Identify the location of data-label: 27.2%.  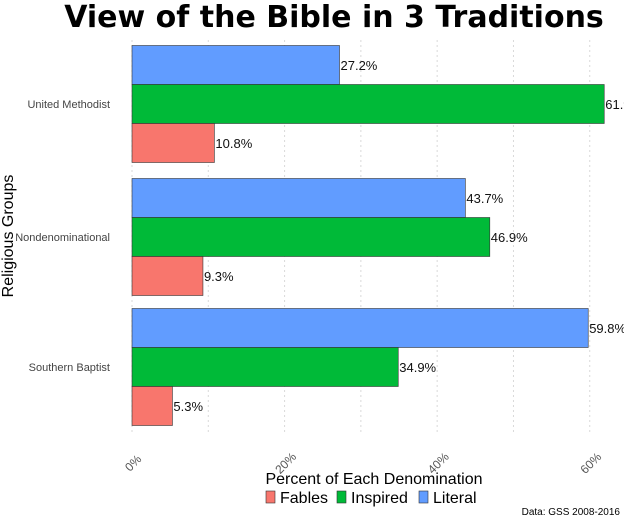
(359, 65).